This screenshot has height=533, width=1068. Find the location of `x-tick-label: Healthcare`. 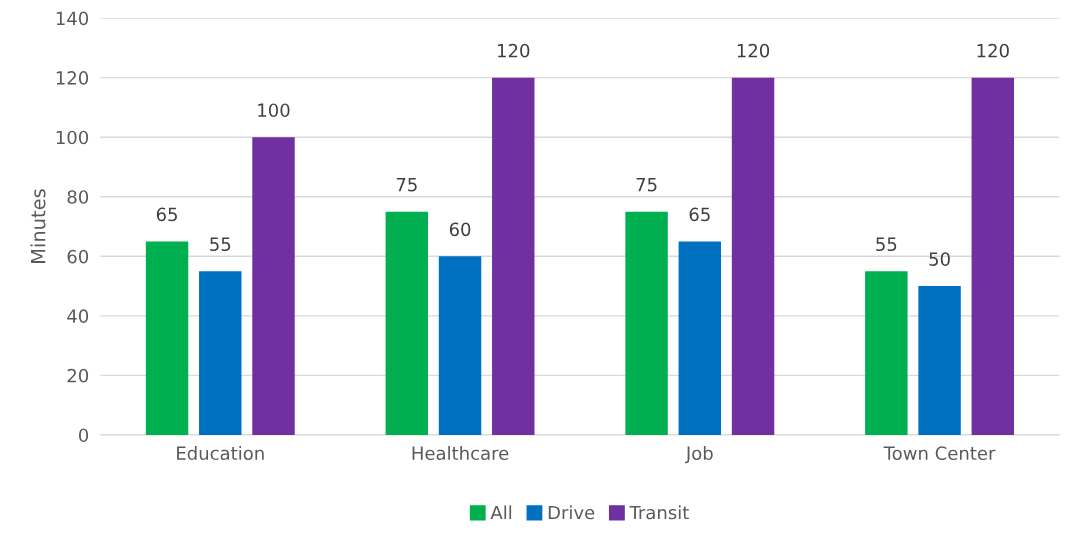

x-tick-label: Healthcare is located at coordinates (460, 453).